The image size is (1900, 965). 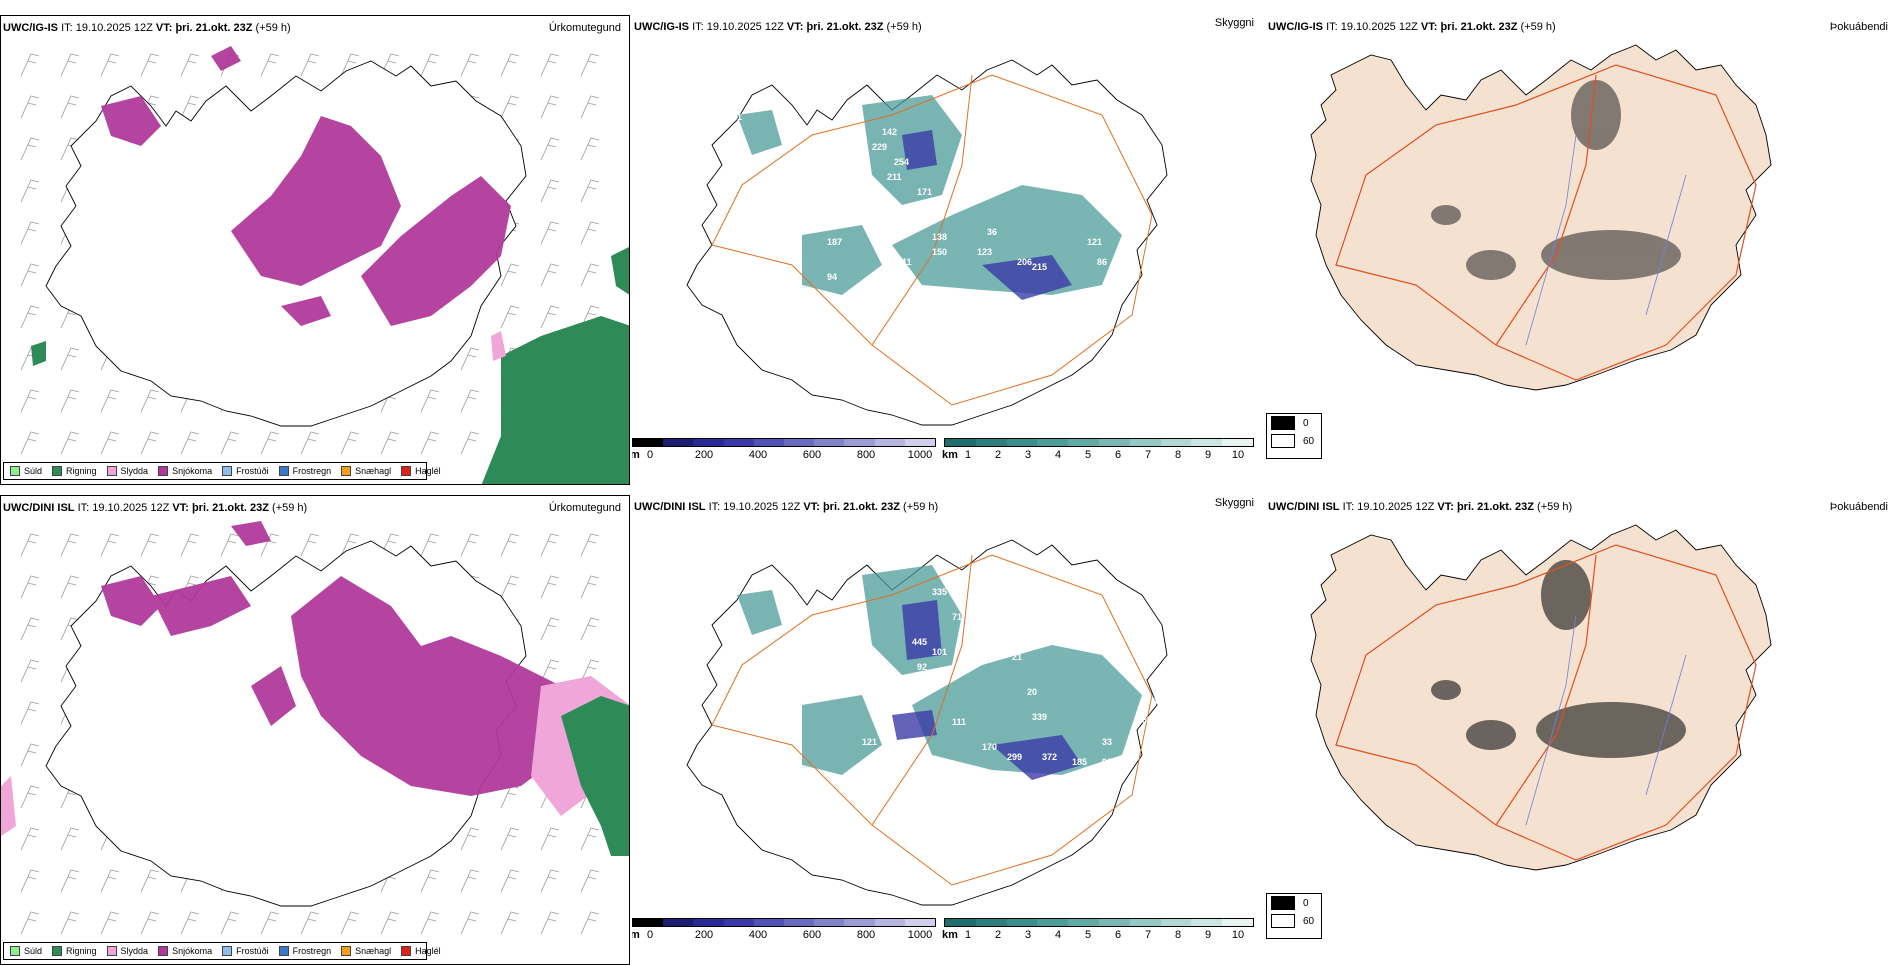 I want to click on colorbar-unit: km, so click(x=950, y=455).